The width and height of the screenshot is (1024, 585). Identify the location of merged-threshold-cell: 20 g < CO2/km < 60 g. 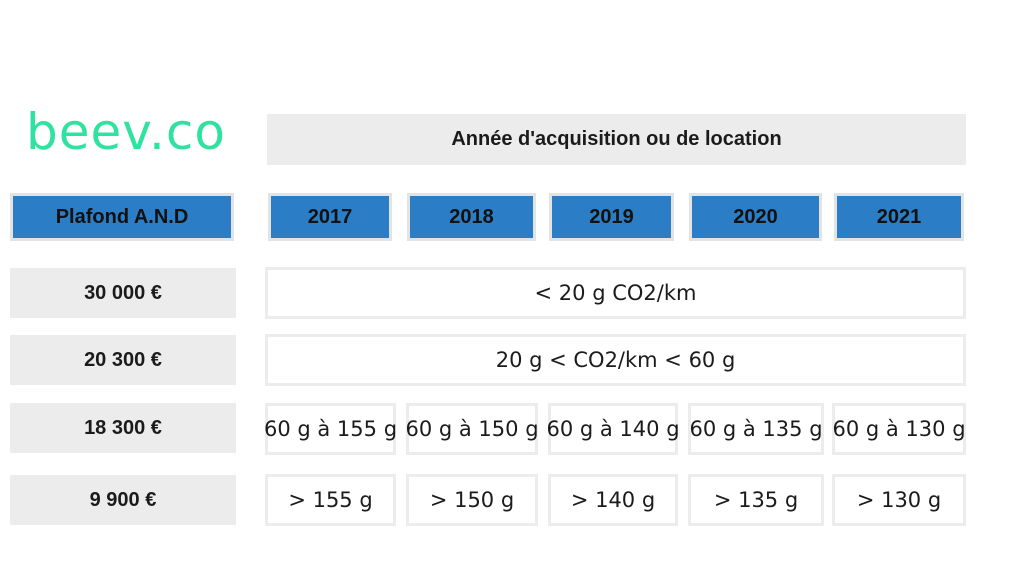
(615, 360).